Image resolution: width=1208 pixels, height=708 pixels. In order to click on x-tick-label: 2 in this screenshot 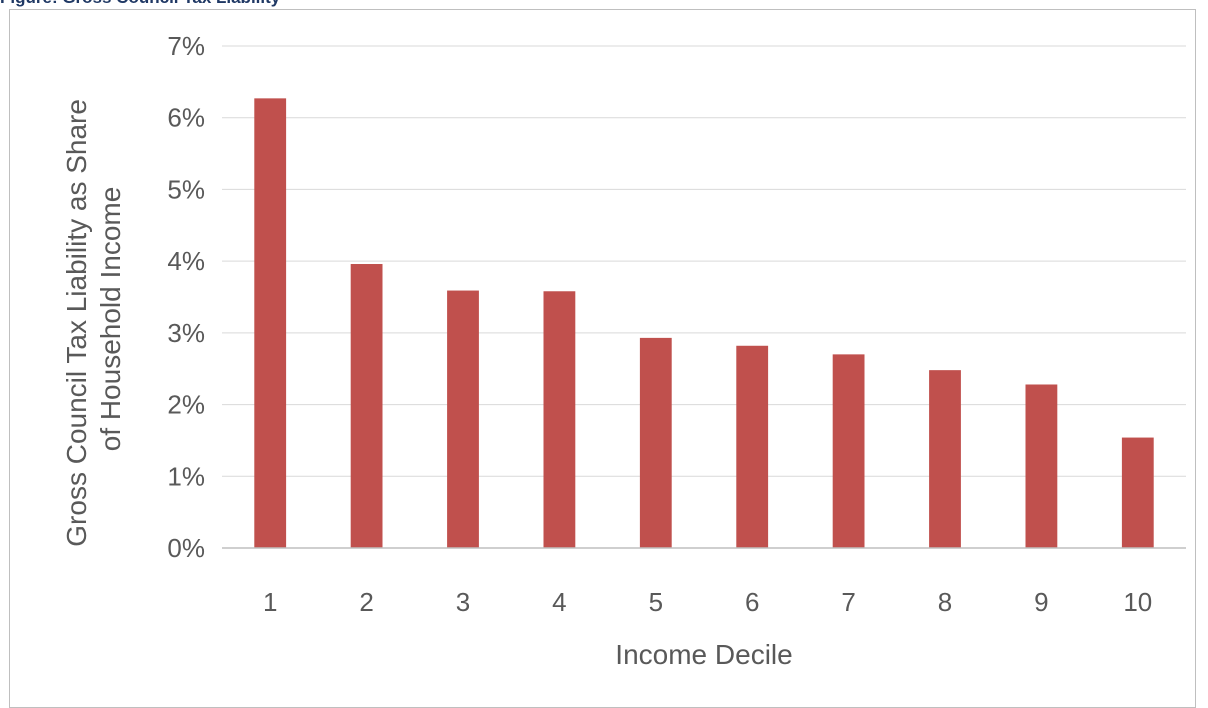, I will do `click(366, 602)`.